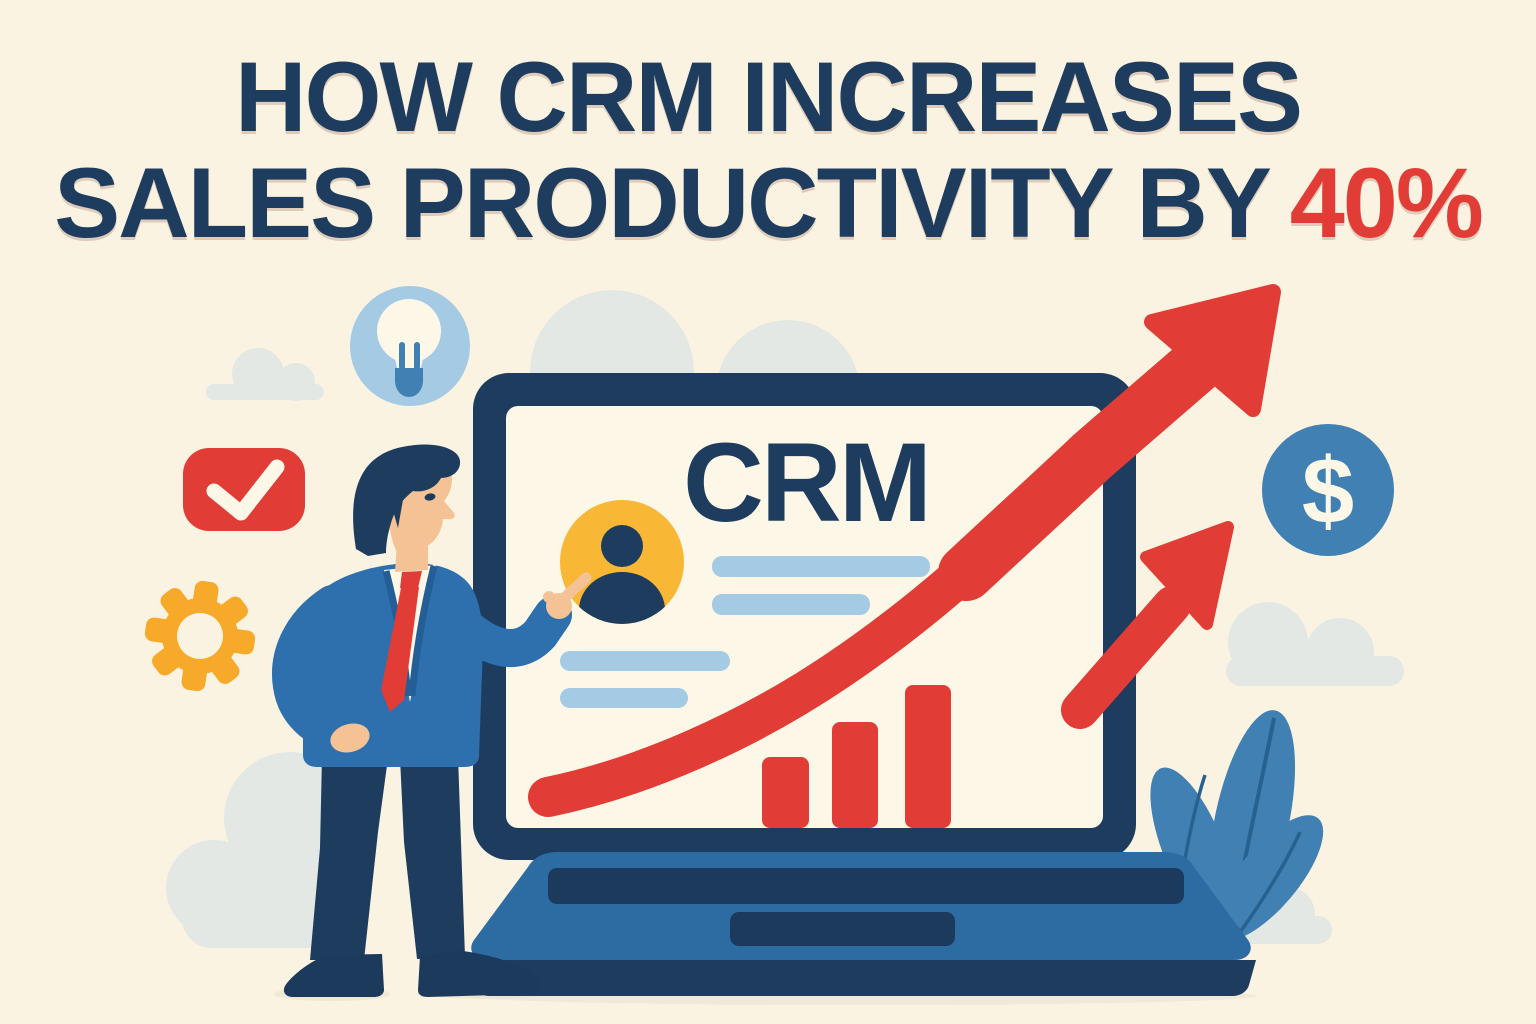 Image resolution: width=1536 pixels, height=1024 pixels. I want to click on cloud-behind-man, so click(261, 850).